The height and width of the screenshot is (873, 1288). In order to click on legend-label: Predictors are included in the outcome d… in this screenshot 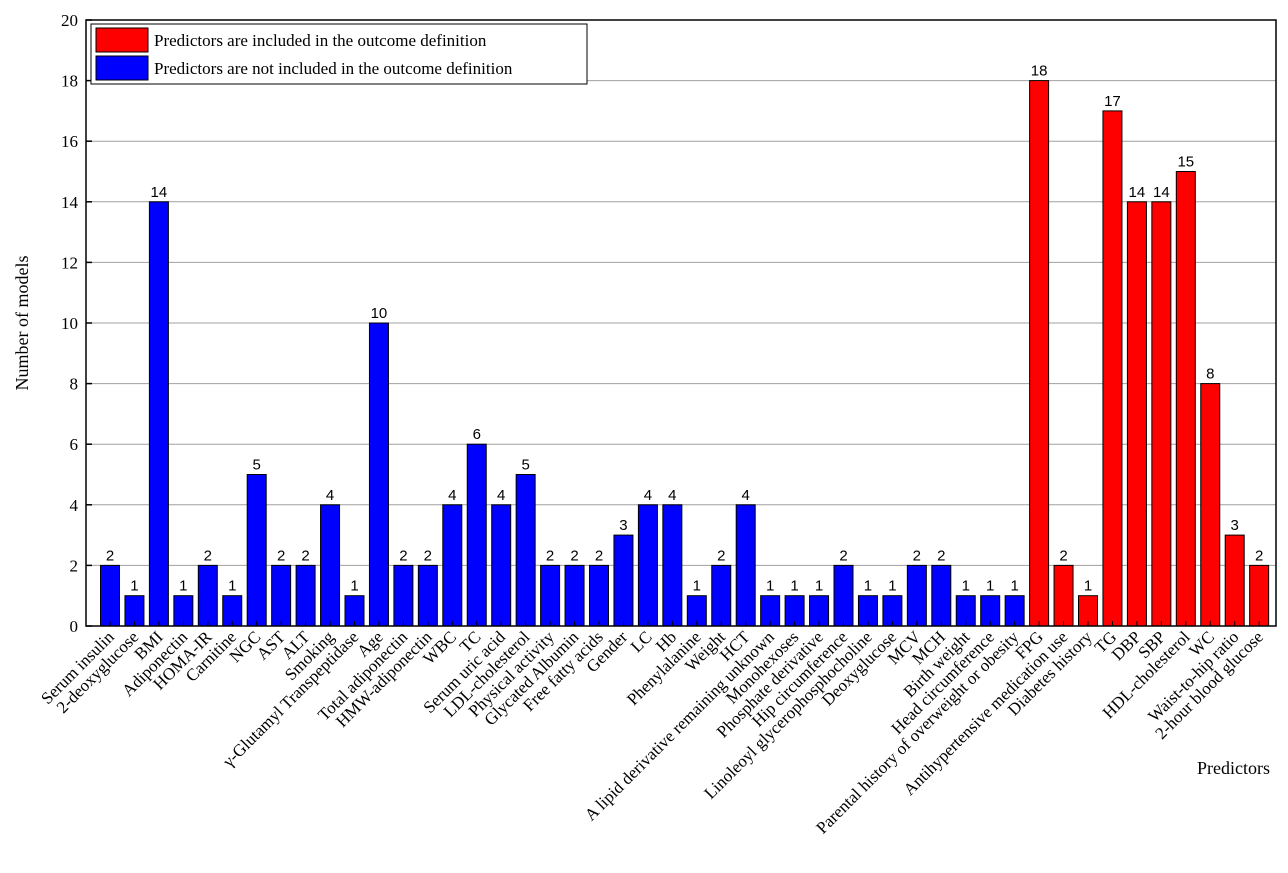, I will do `click(320, 40)`.